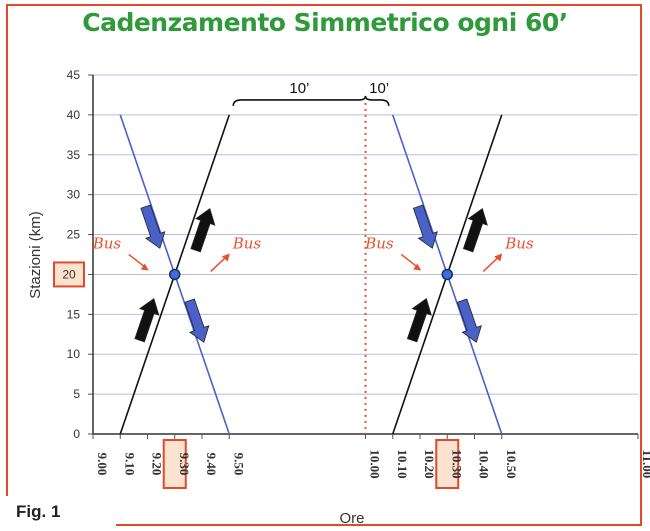  Describe the element at coordinates (38, 511) in the screenshot. I see `figure-label: Fig. 1` at that location.